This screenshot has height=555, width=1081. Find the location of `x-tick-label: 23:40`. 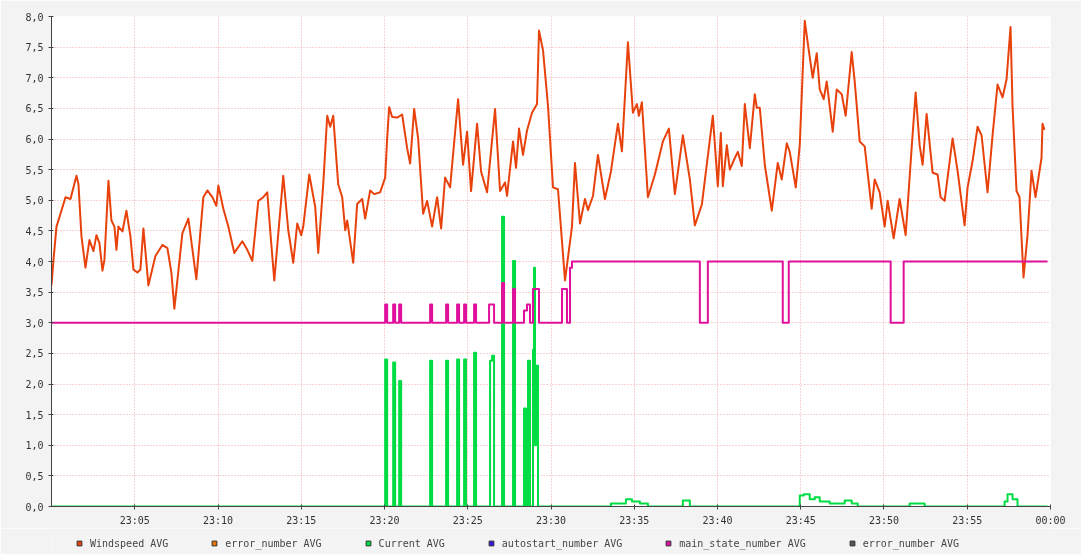

x-tick-label: 23:40 is located at coordinates (717, 520).